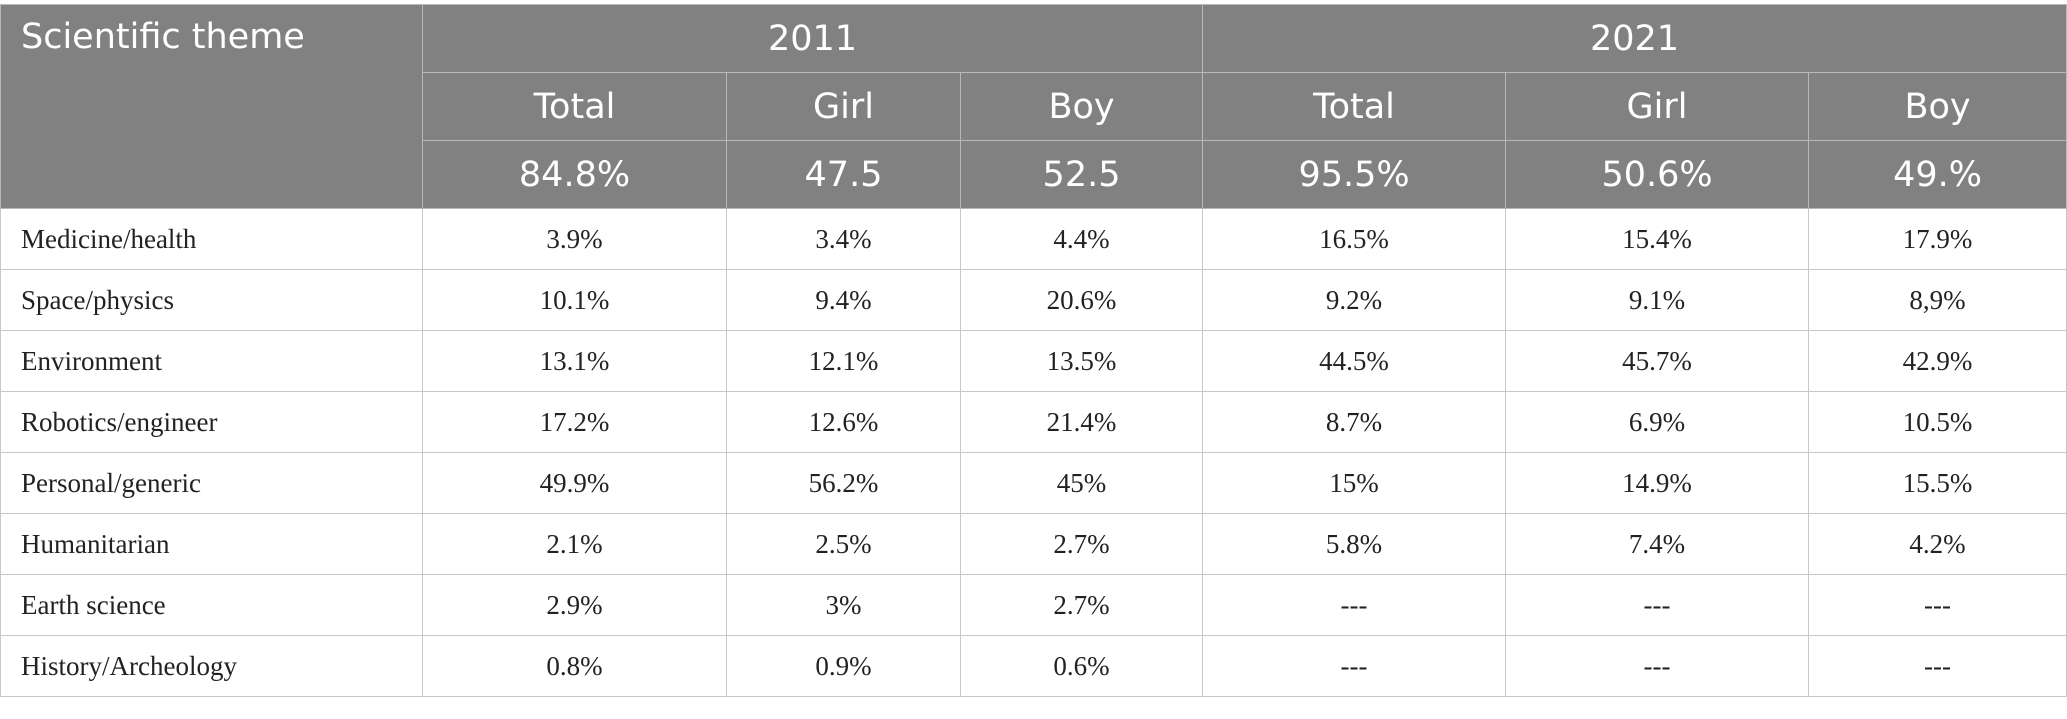 The width and height of the screenshot is (2067, 719). What do you see at coordinates (1081, 239) in the screenshot?
I see `cell-2011-boy: 4.4%` at bounding box center [1081, 239].